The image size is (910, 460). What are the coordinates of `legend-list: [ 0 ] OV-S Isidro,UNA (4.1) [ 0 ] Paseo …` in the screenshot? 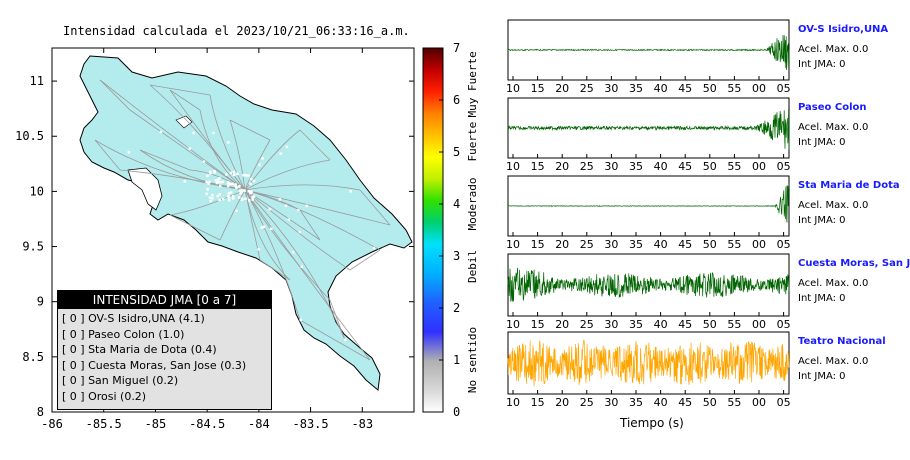 It's located at (164, 357).